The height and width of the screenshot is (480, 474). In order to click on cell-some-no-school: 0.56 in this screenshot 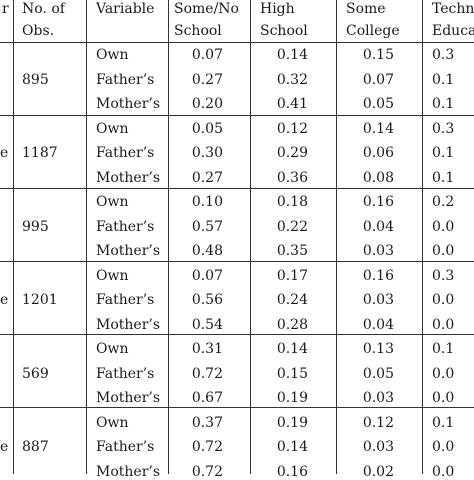, I will do `click(207, 300)`.